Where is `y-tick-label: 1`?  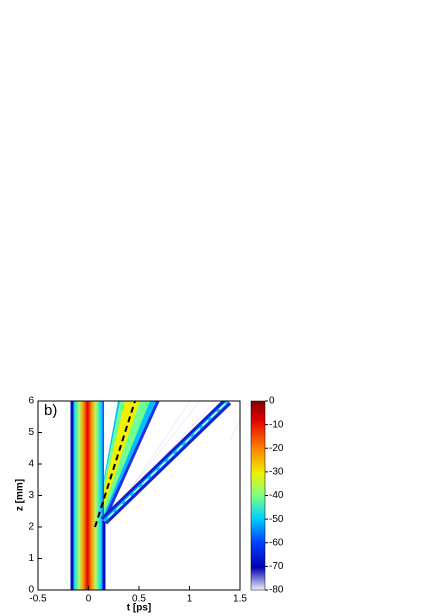 y-tick-label: 1 is located at coordinates (31, 558).